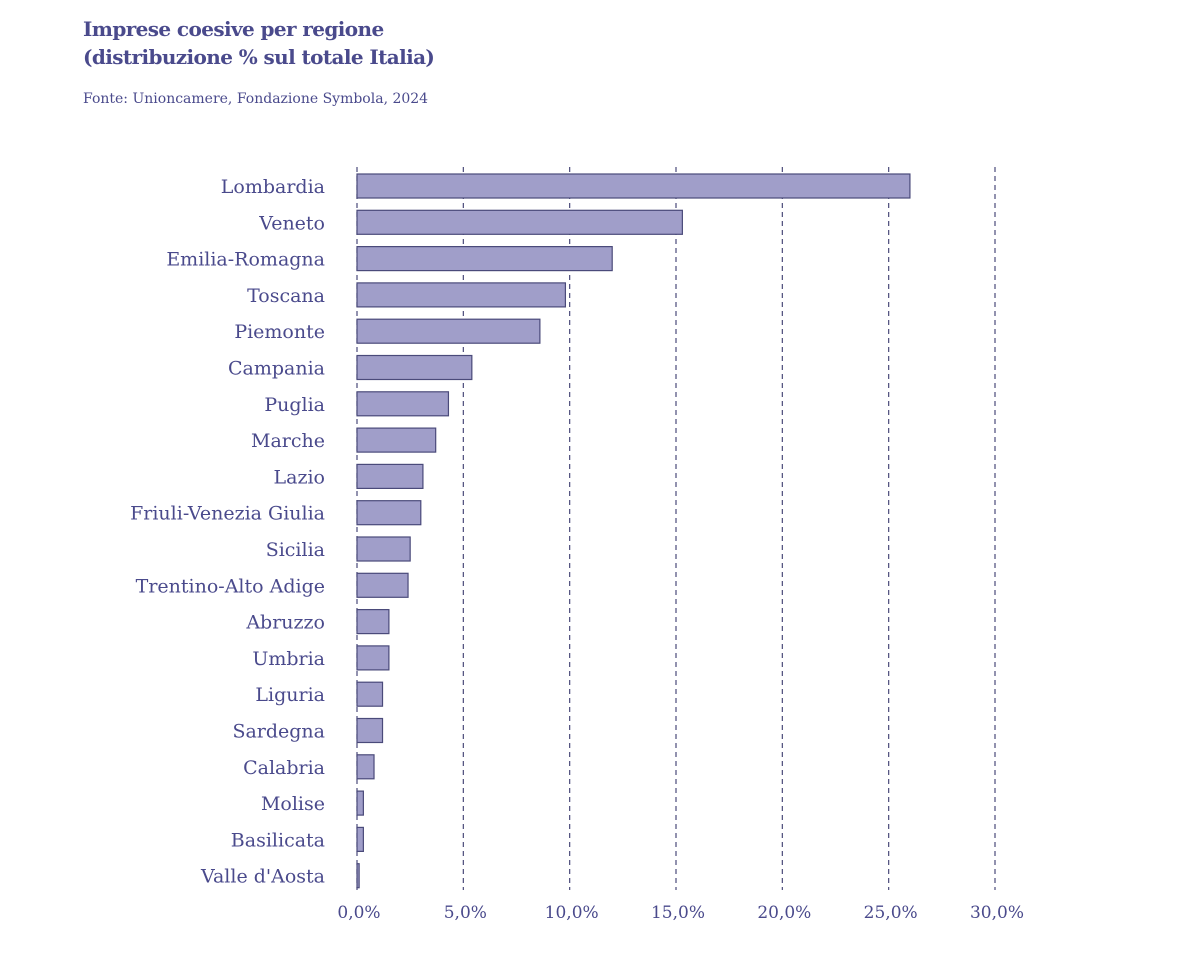 The height and width of the screenshot is (961, 1182). Describe the element at coordinates (891, 913) in the screenshot. I see `x-tick-label: 25,0%` at that location.